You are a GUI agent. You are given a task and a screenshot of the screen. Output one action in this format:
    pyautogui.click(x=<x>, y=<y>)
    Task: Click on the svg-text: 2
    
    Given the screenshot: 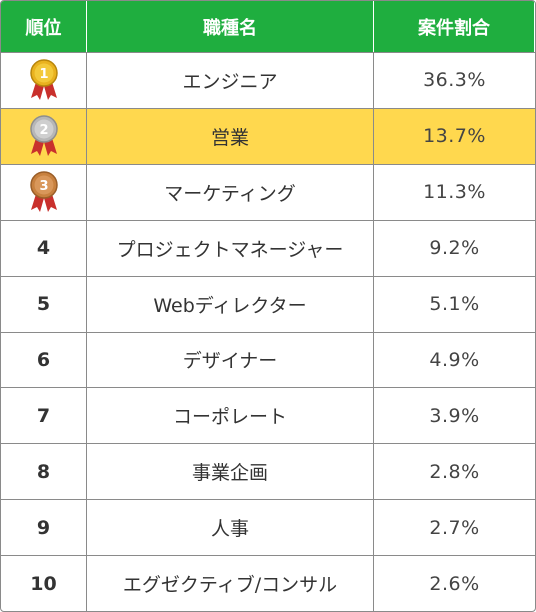 What is the action you would take?
    pyautogui.click(x=43, y=130)
    